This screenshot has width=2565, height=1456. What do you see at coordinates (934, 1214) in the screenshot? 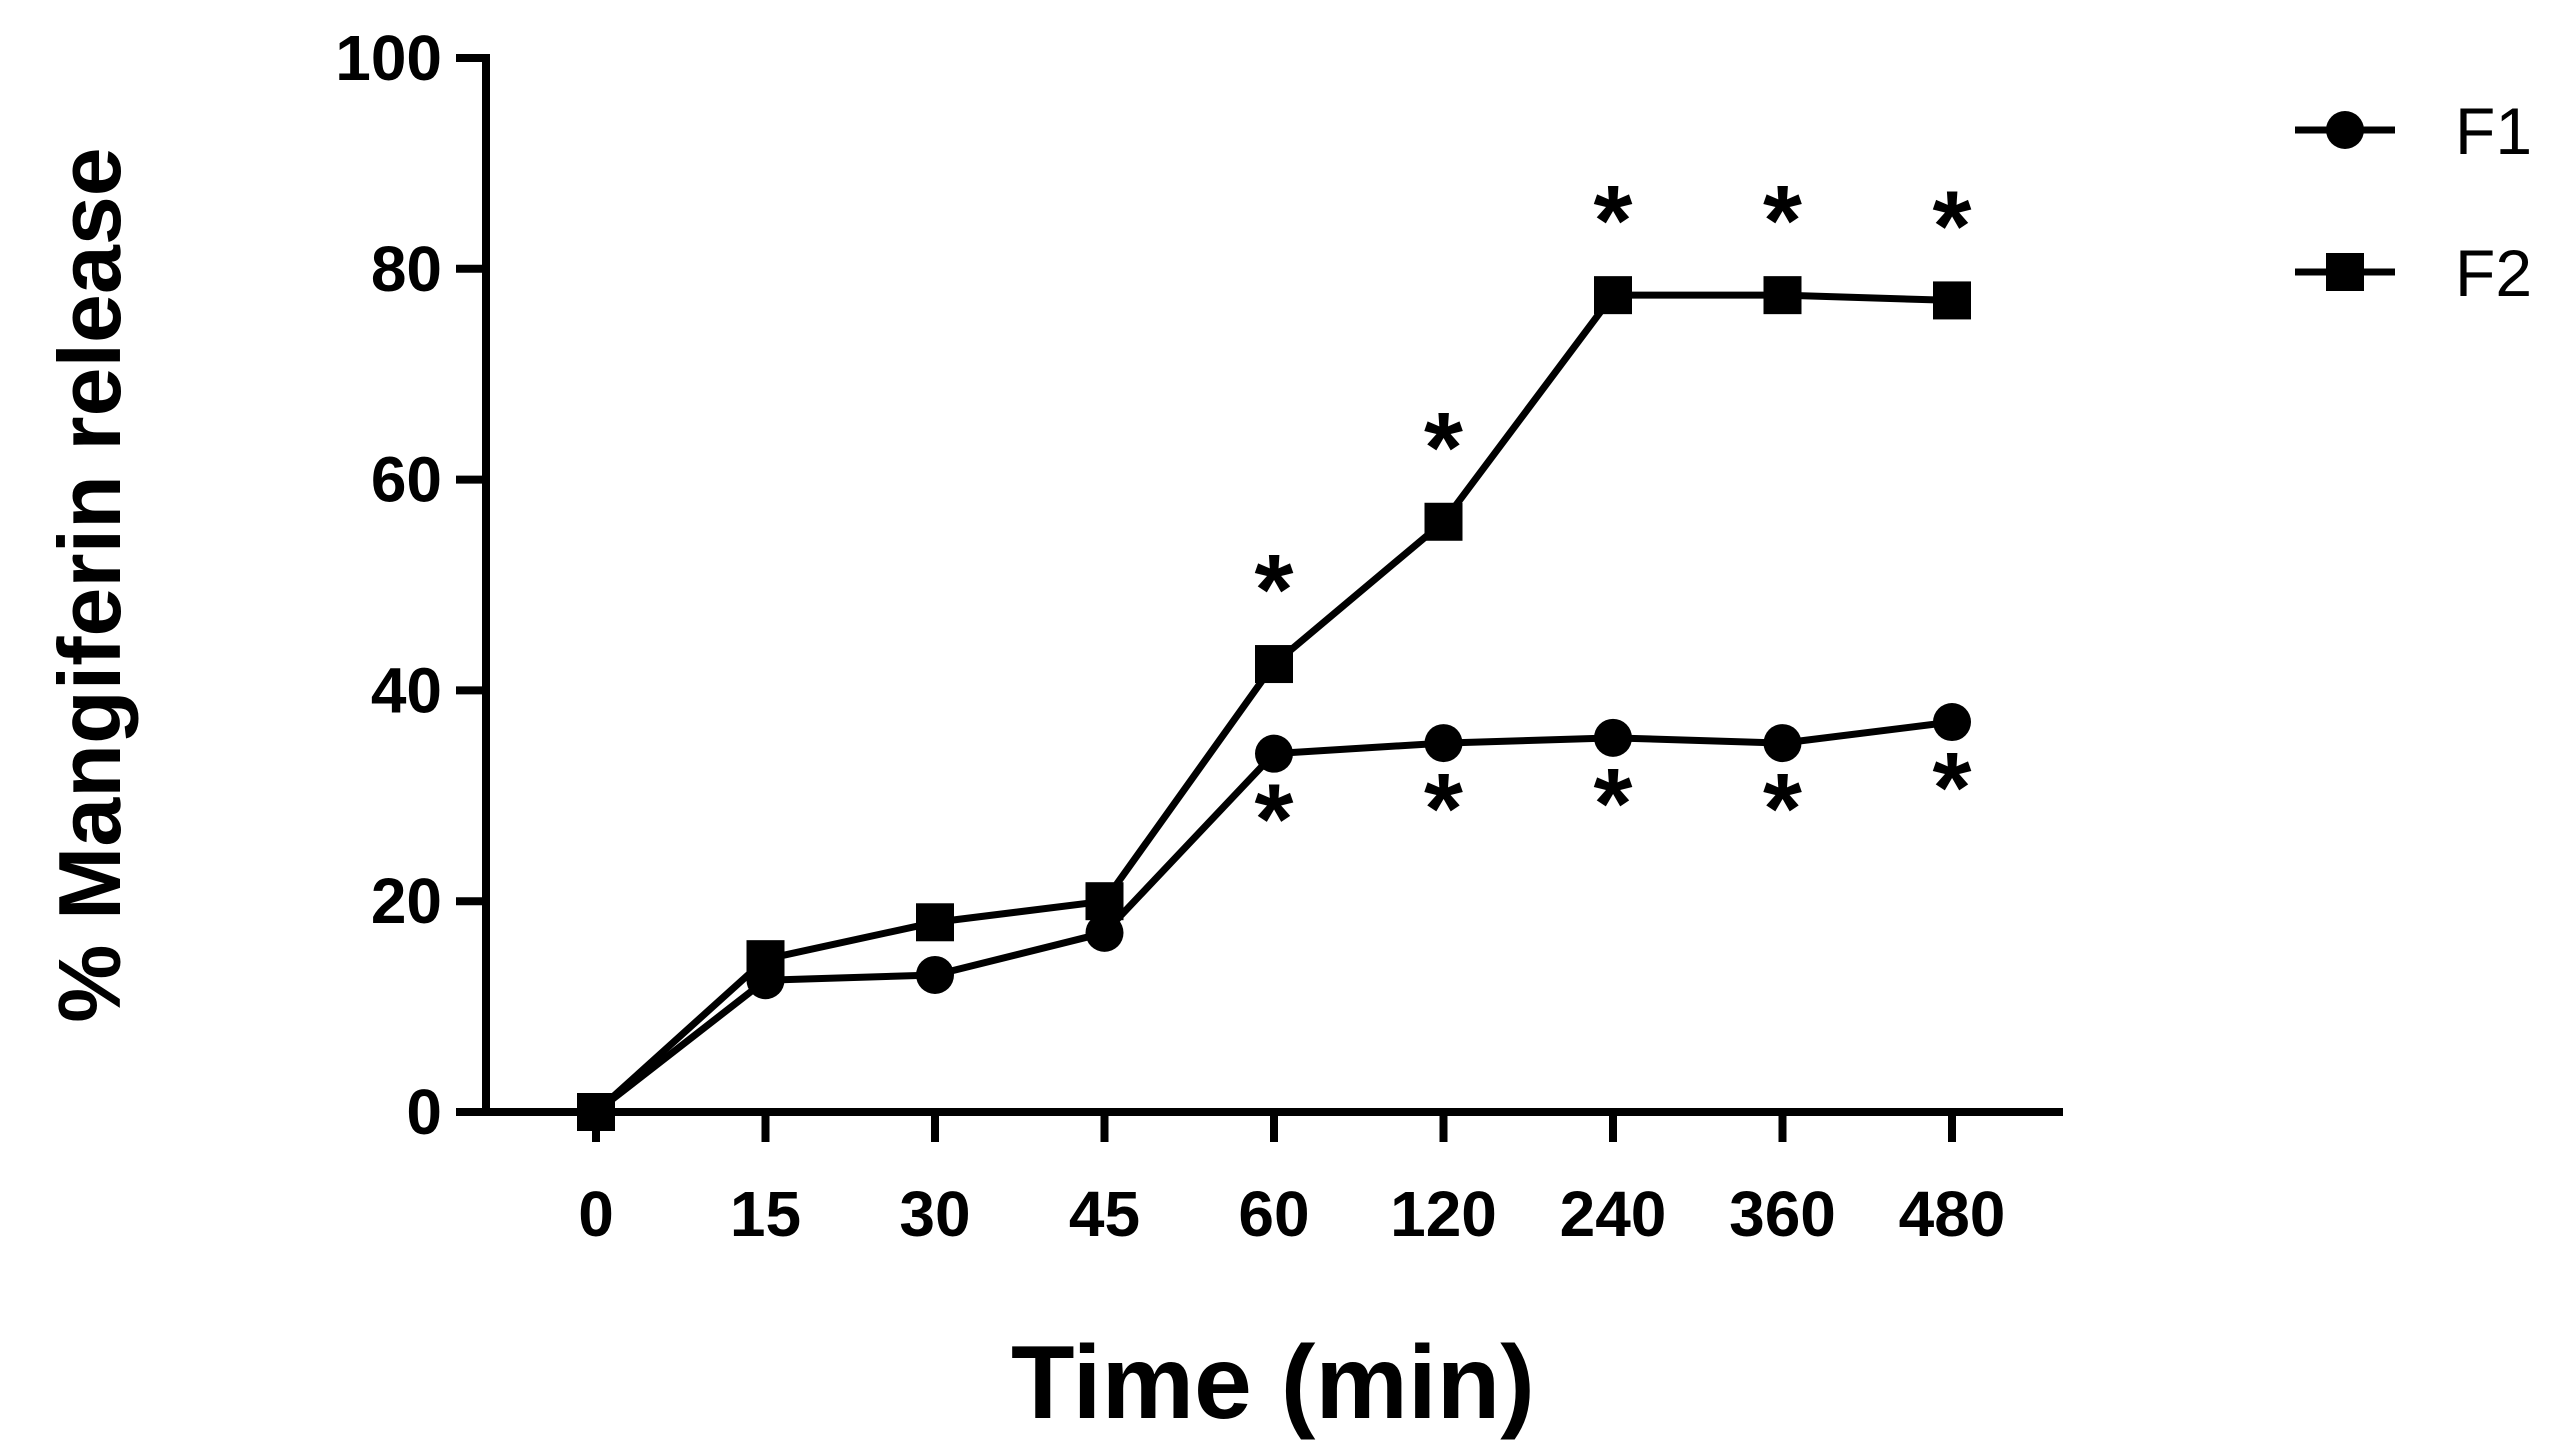
I see `x-tick-label: 30` at bounding box center [934, 1214].